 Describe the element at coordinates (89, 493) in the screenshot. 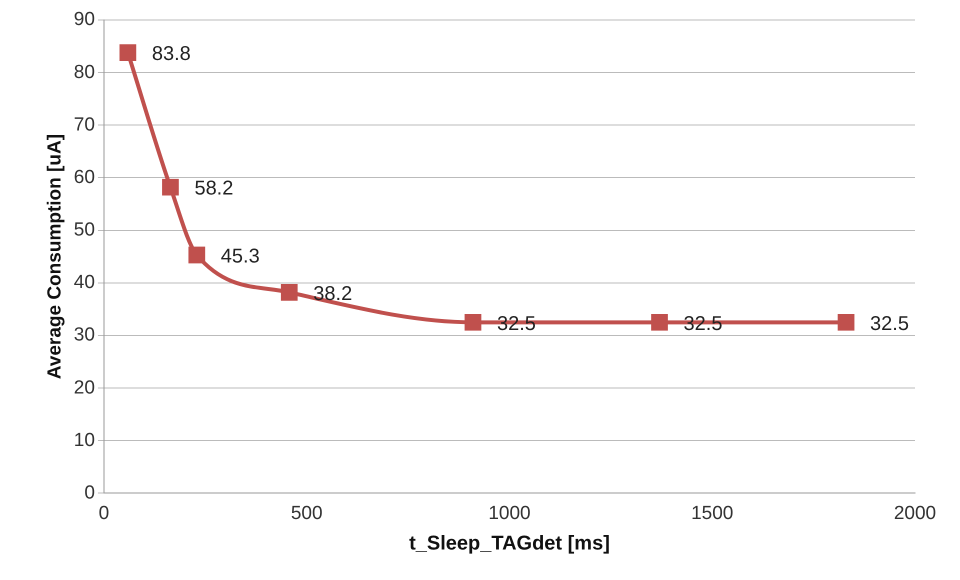

I see `y-tick-label: 0` at that location.